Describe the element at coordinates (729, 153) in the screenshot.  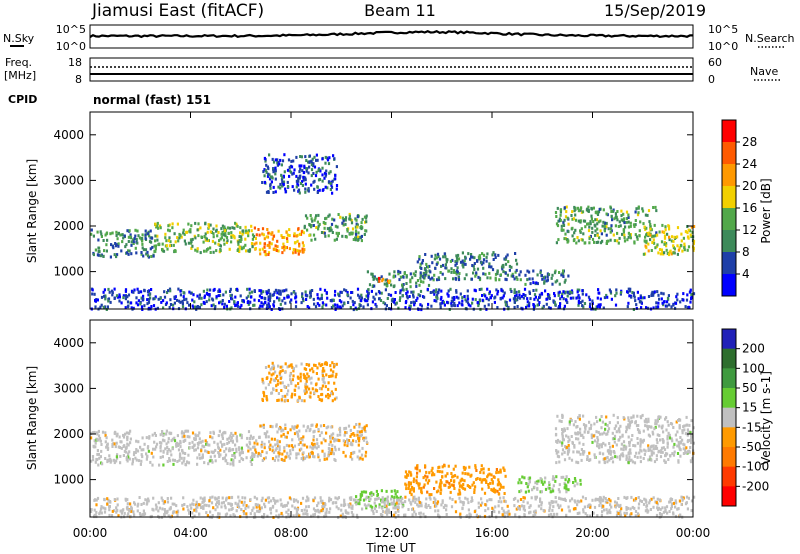
I see `colorbar-segment` at that location.